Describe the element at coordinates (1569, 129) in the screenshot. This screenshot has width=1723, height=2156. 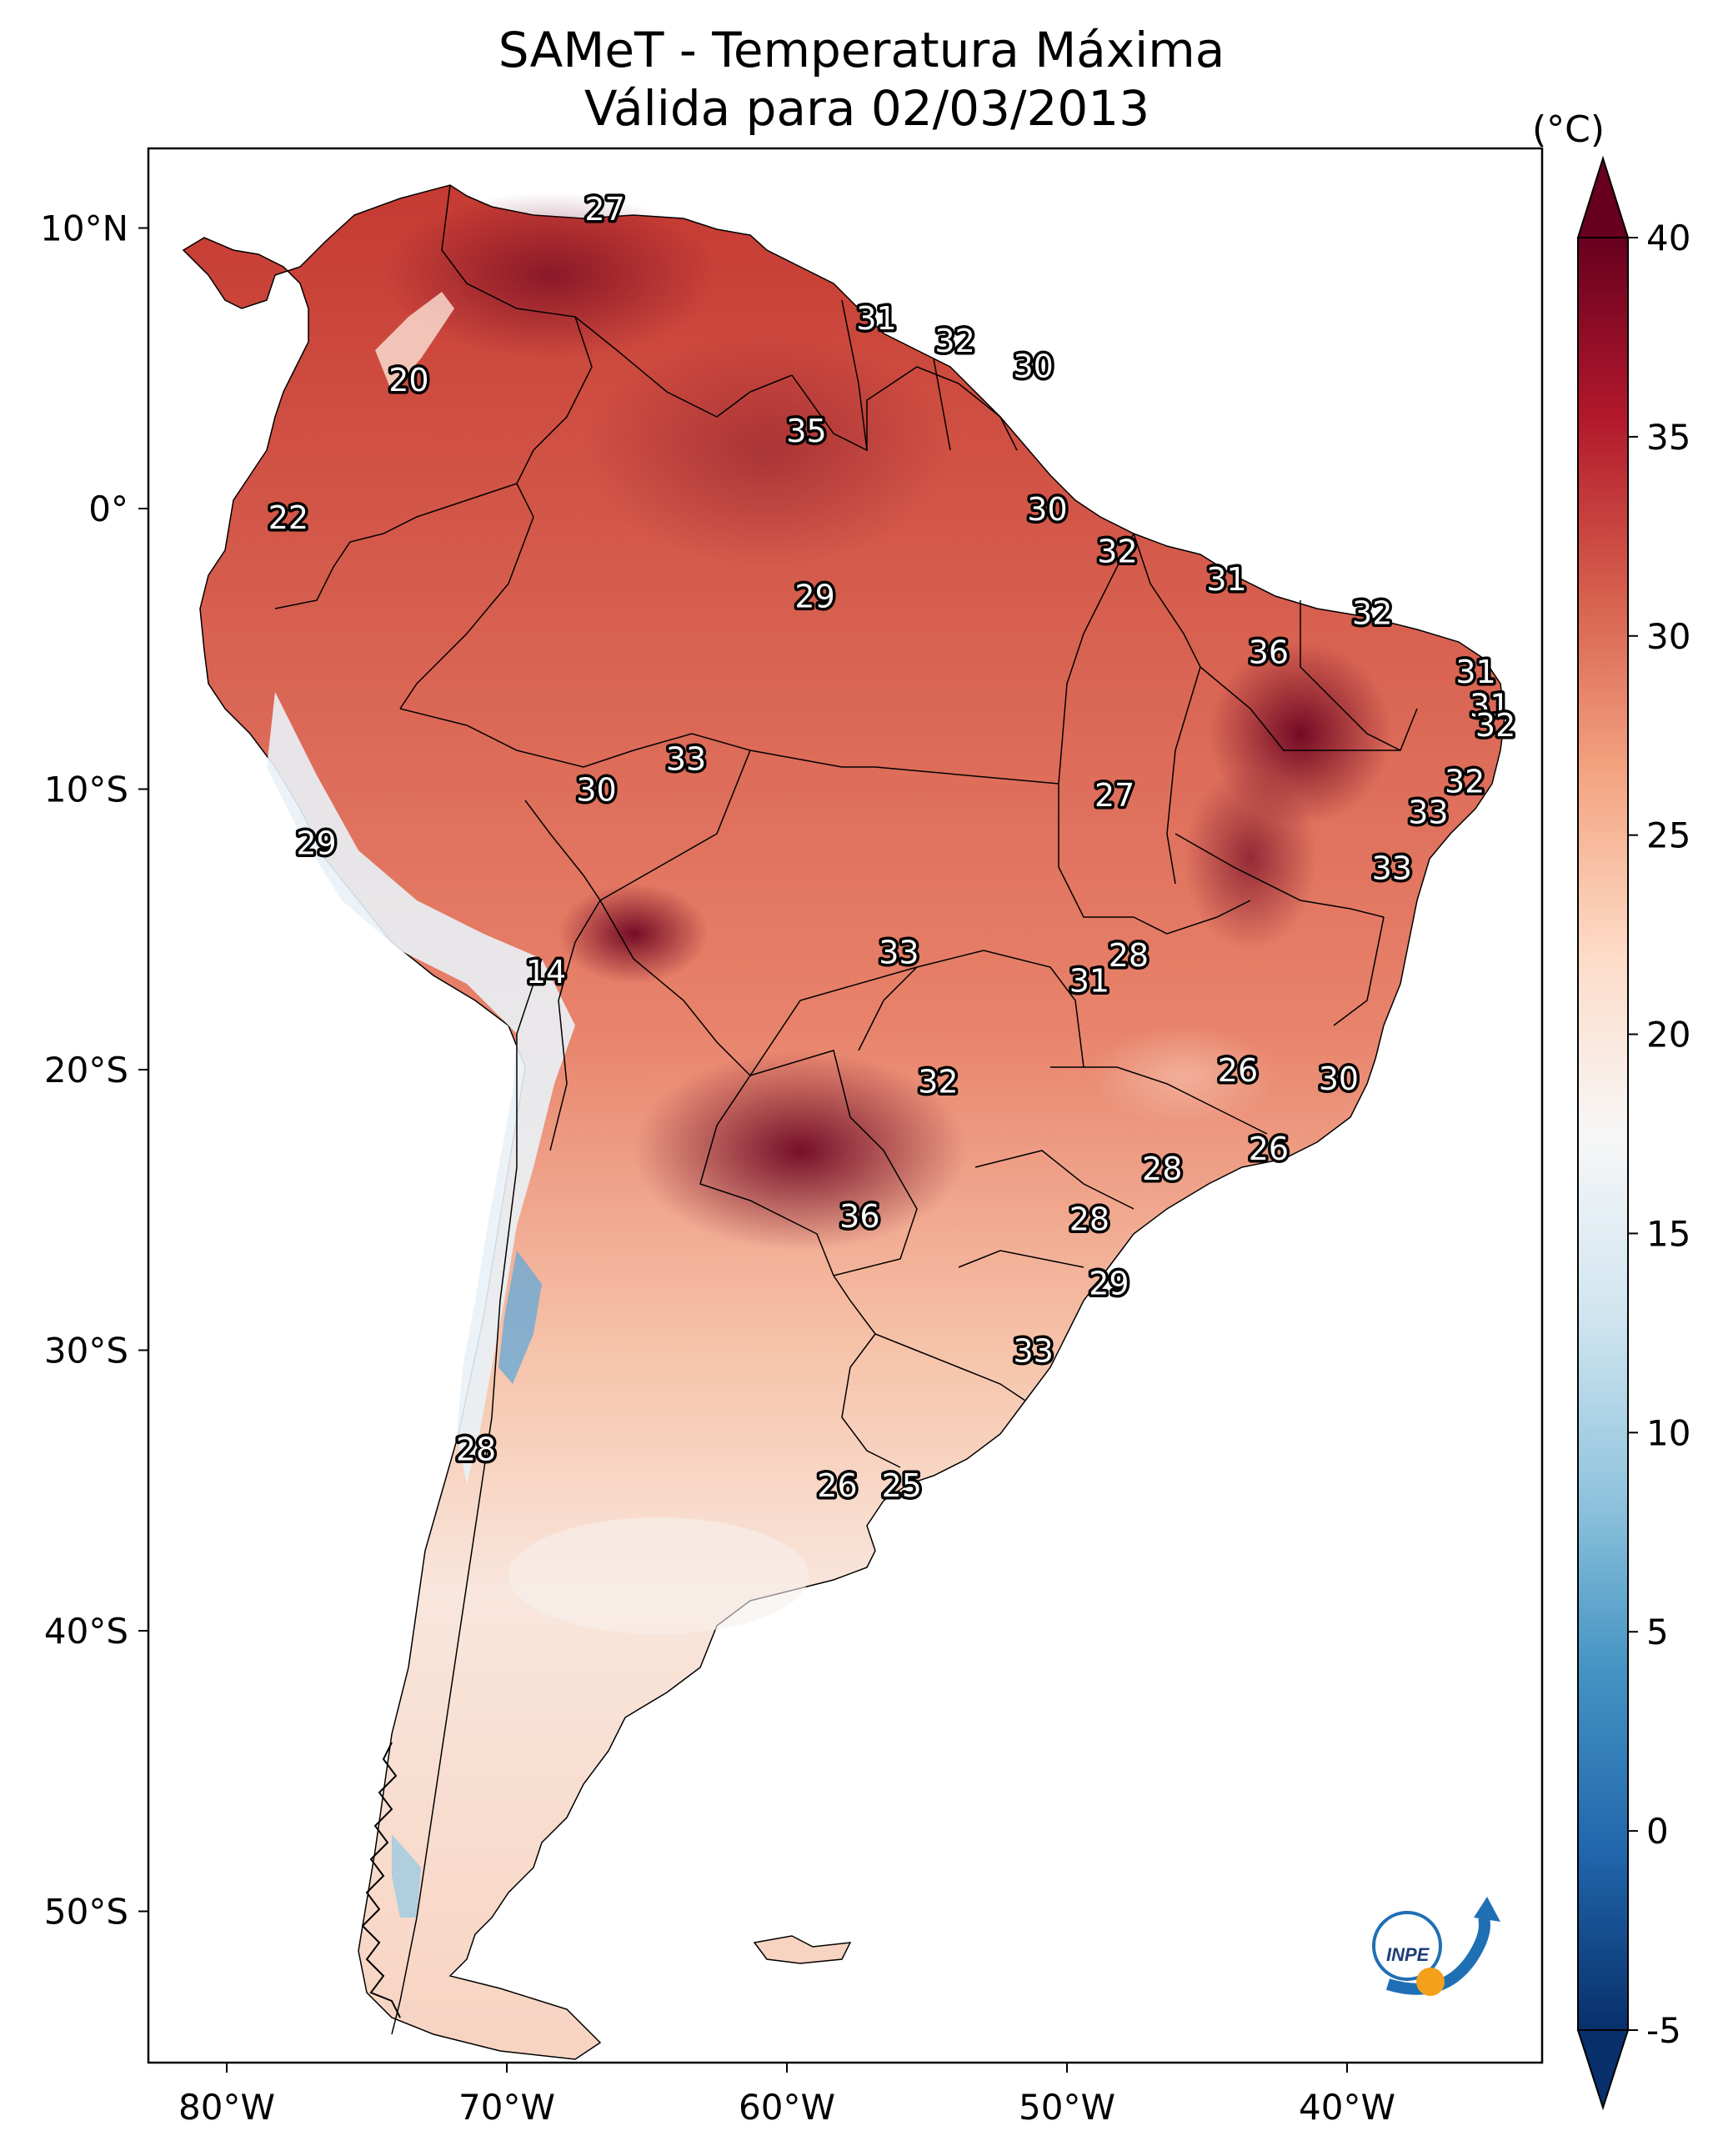
I see `colorbar-unit: (°C)` at that location.